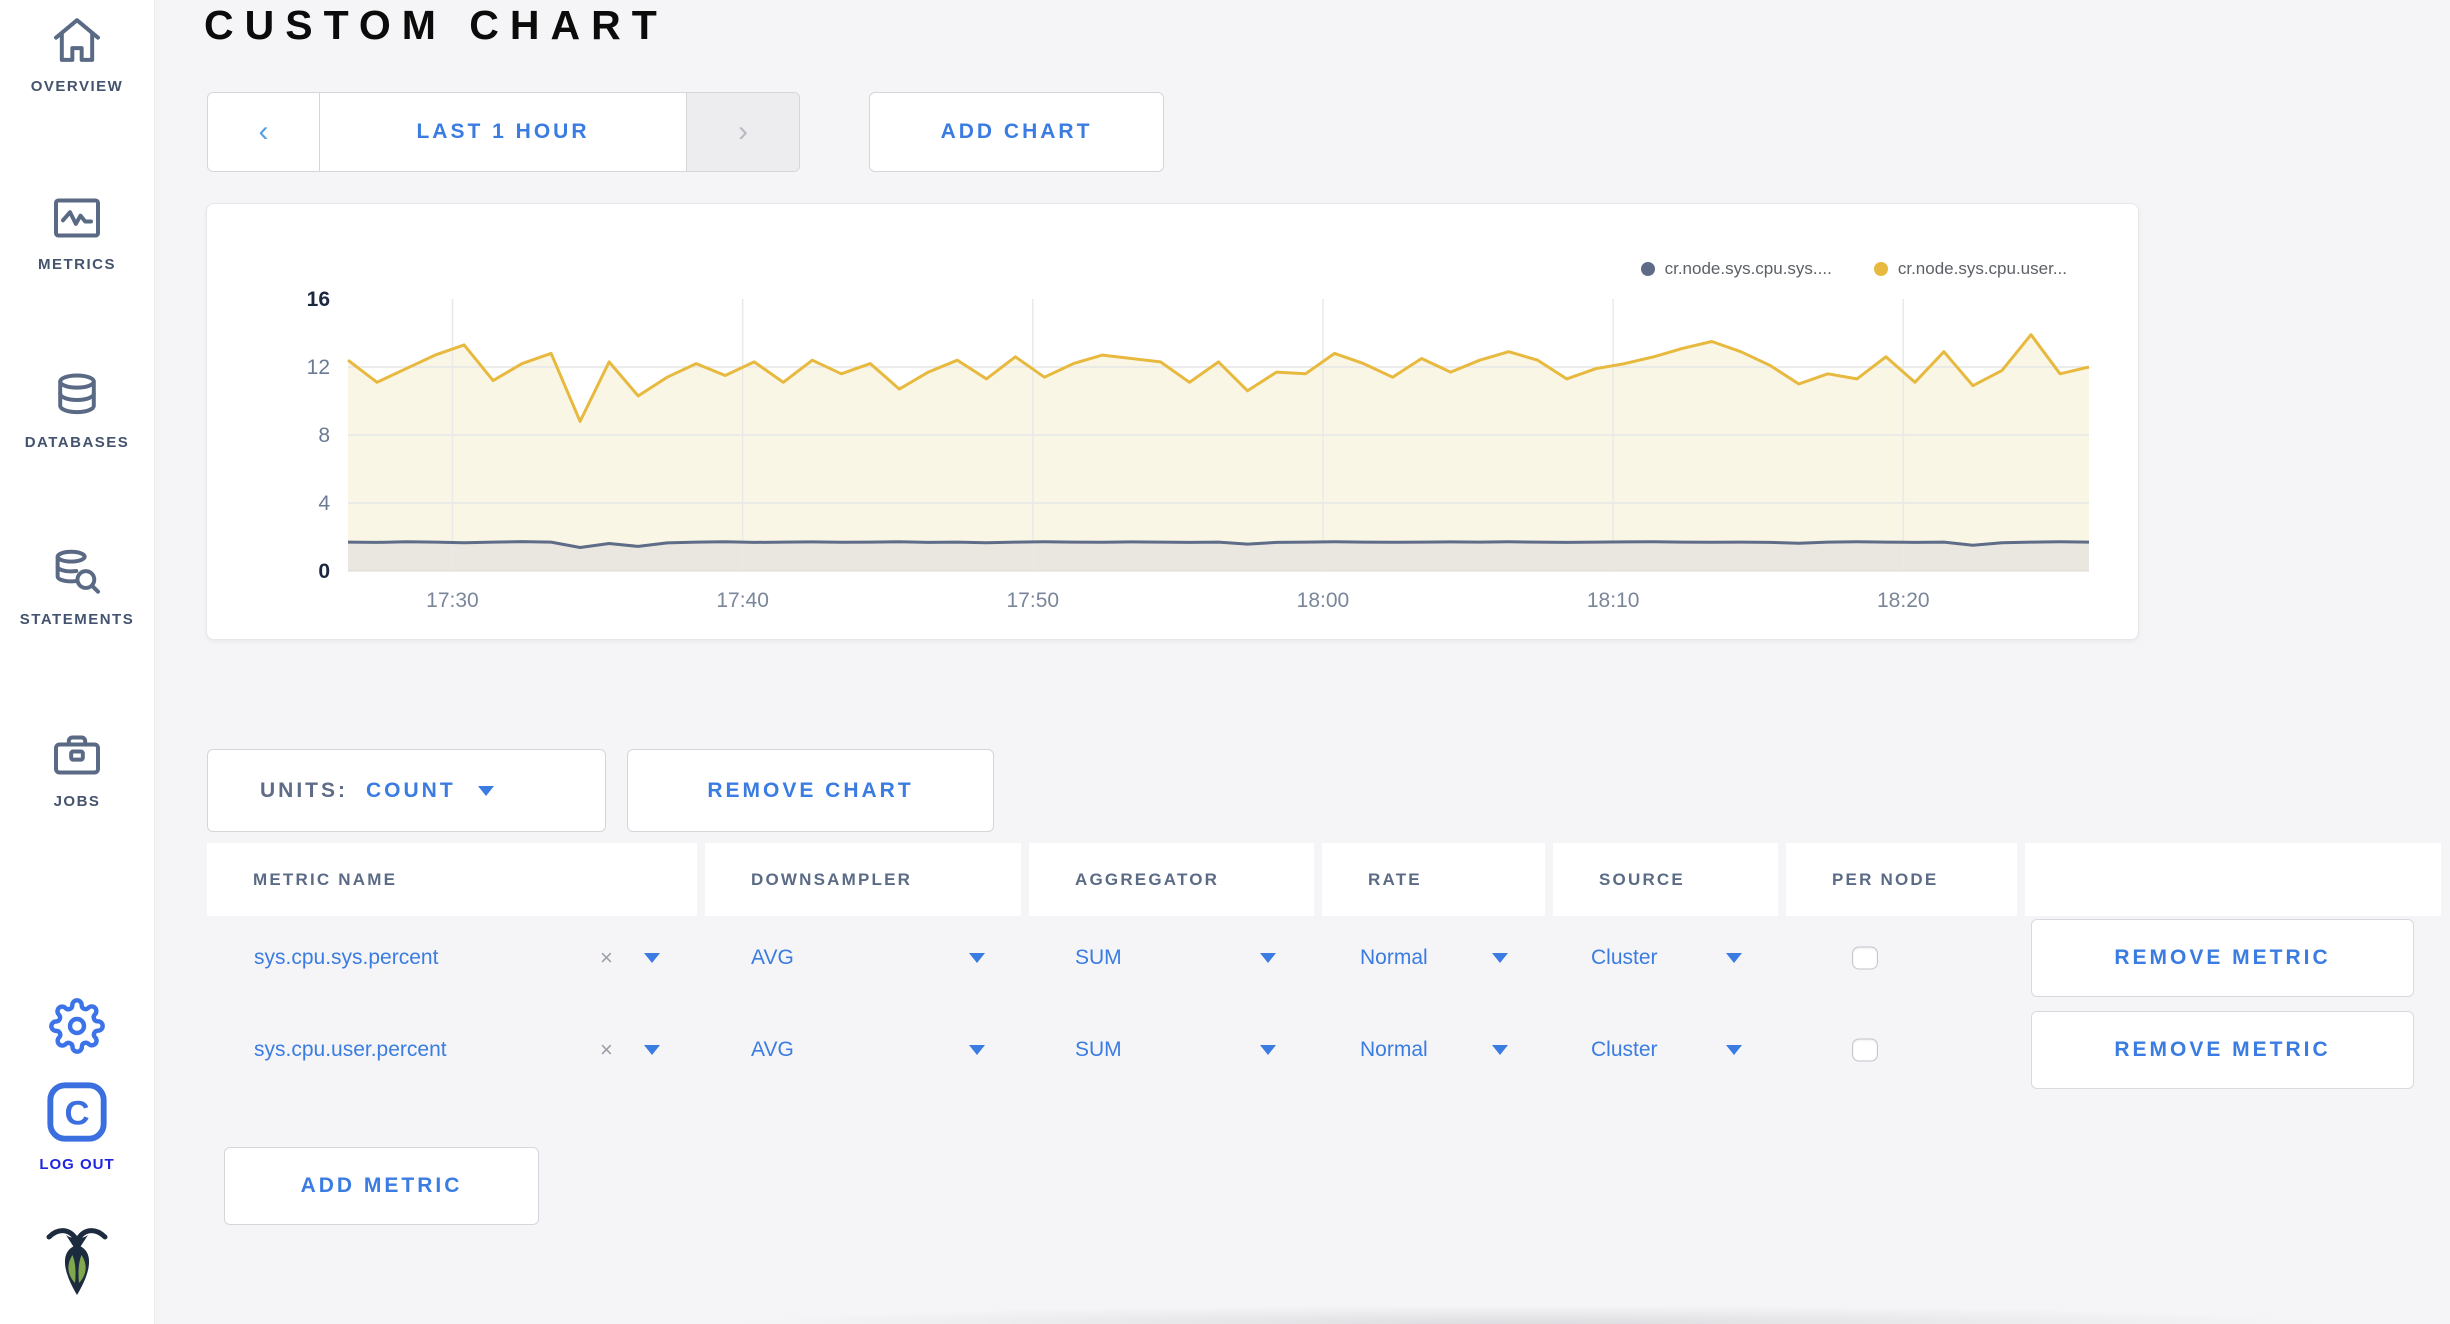 The image size is (2450, 1324). What do you see at coordinates (1903, 600) in the screenshot?
I see `x-tick-label: 18:20` at bounding box center [1903, 600].